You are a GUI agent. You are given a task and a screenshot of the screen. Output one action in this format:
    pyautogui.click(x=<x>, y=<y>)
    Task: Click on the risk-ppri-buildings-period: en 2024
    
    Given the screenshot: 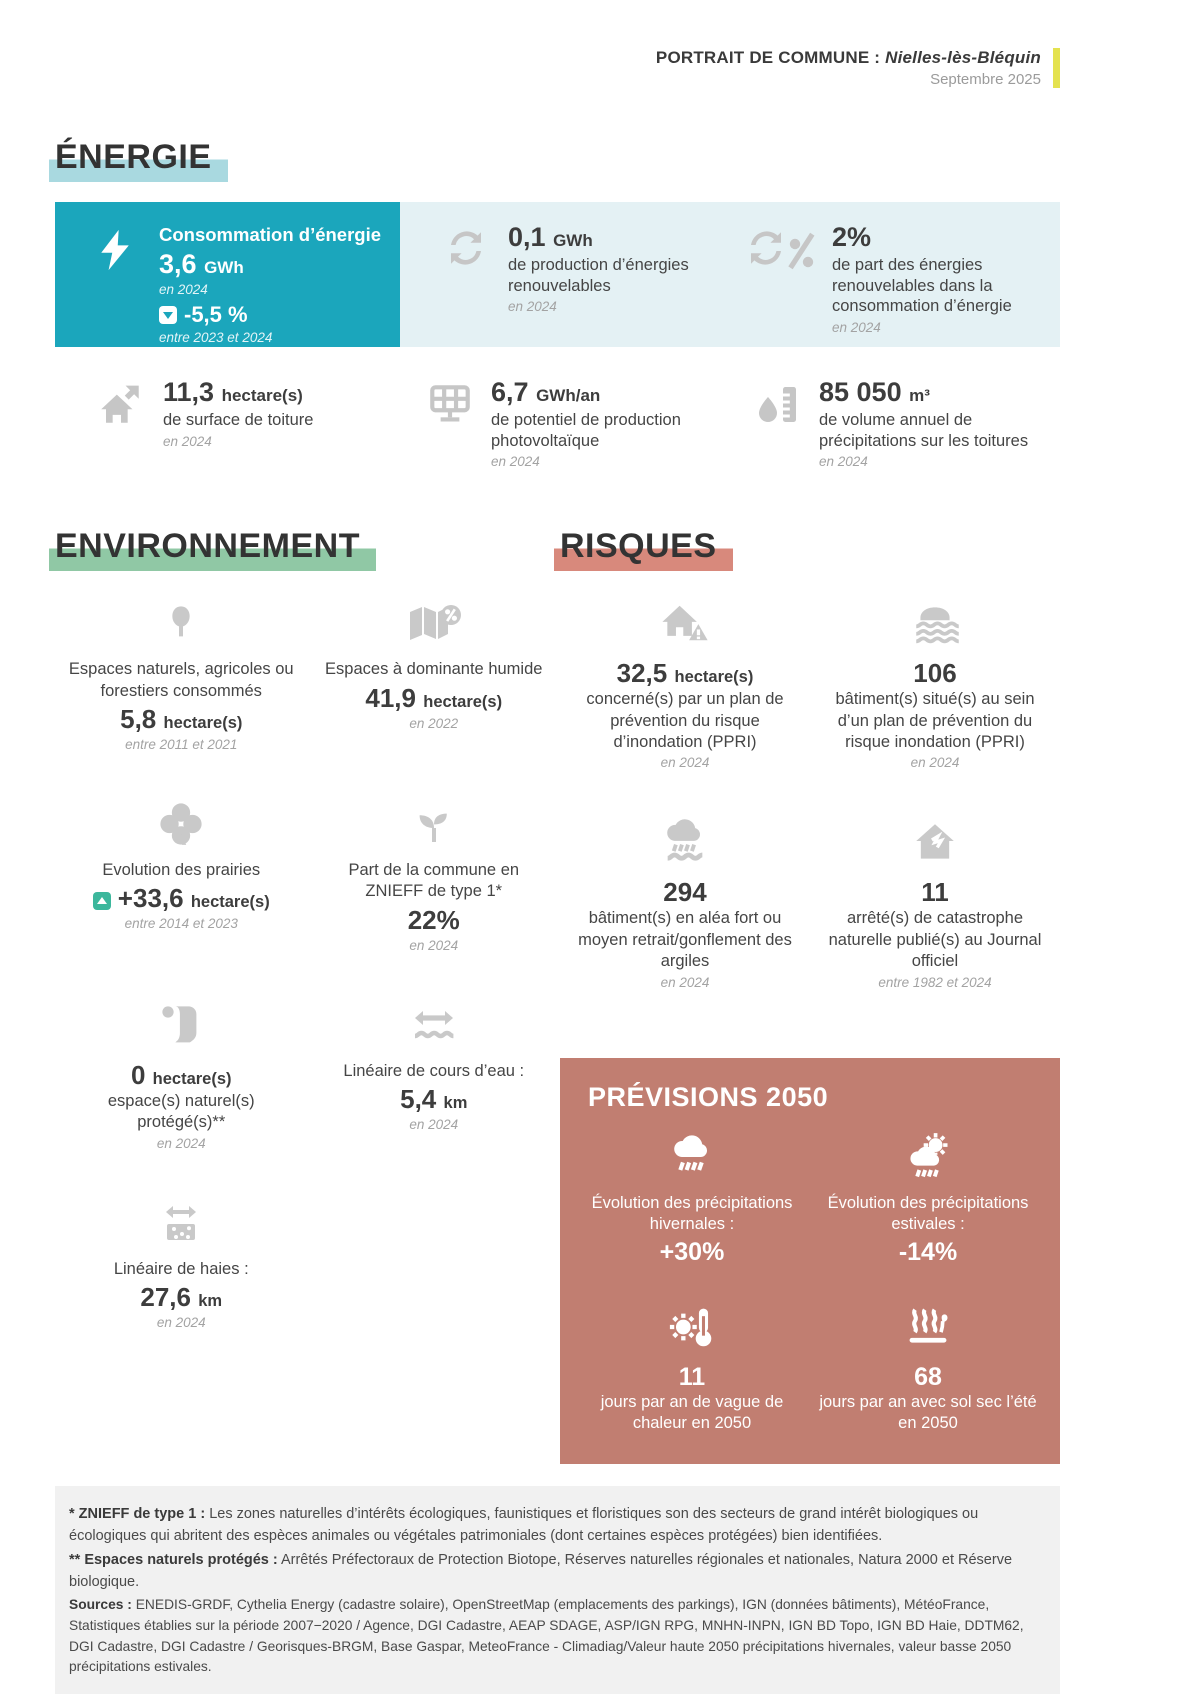 What is the action you would take?
    pyautogui.click(x=935, y=763)
    